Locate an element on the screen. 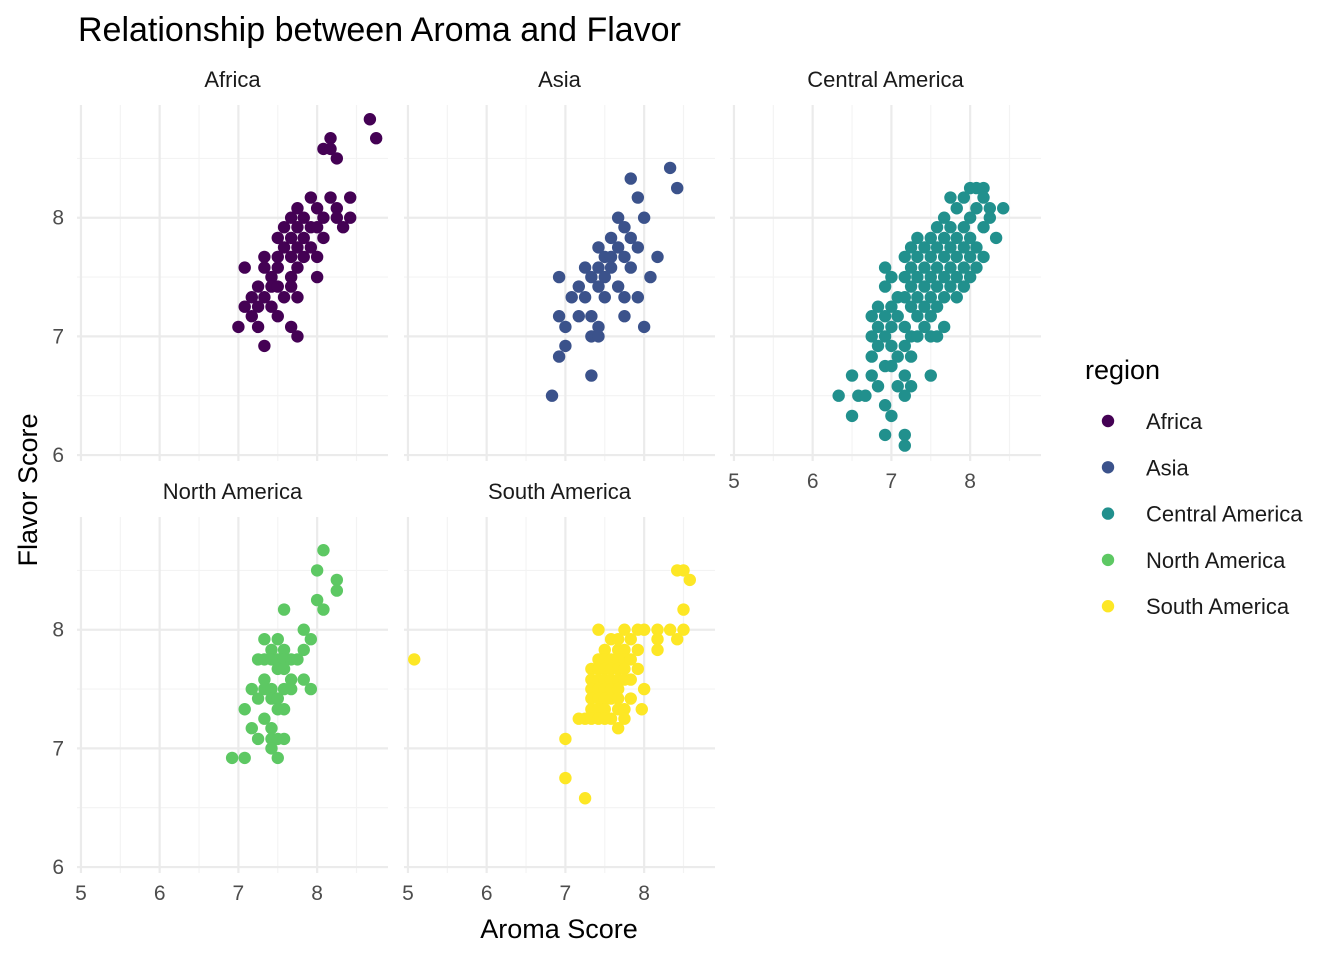 This screenshot has width=1344, height=965. panel-asia: Asia is located at coordinates (559, 264).